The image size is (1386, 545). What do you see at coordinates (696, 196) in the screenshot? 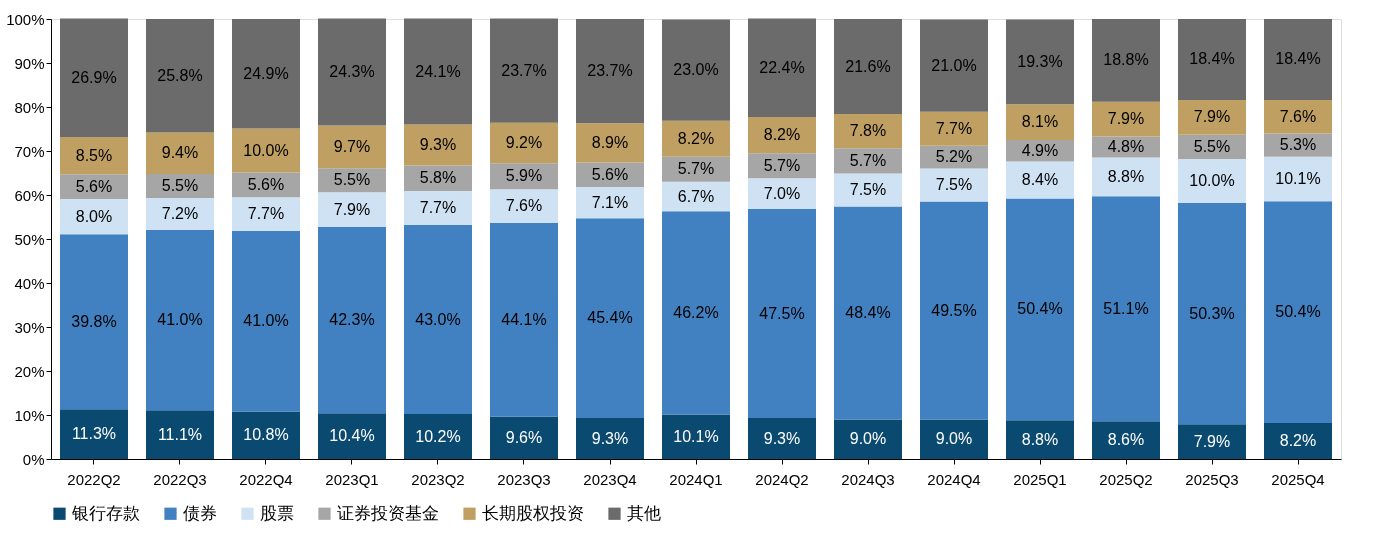
I see `data-label: 6.7%` at bounding box center [696, 196].